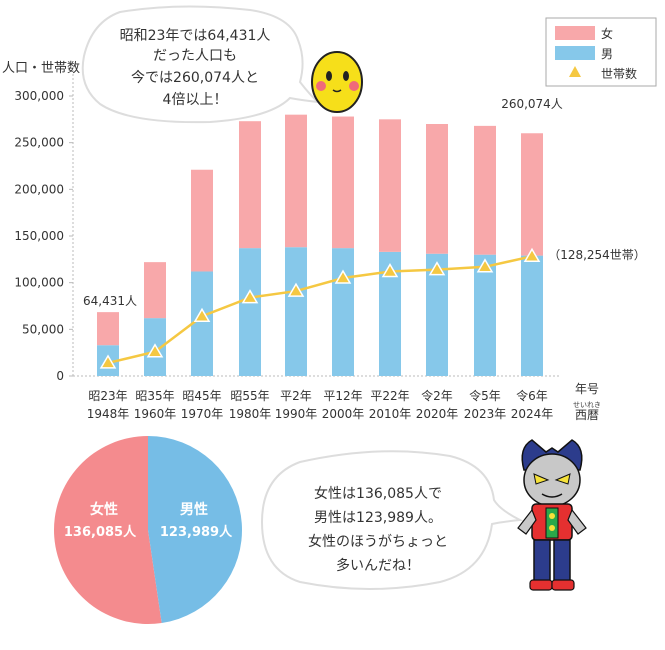 This screenshot has height=650, width=665. I want to click on y-axis-label: 人口・世帯数, so click(41, 68).